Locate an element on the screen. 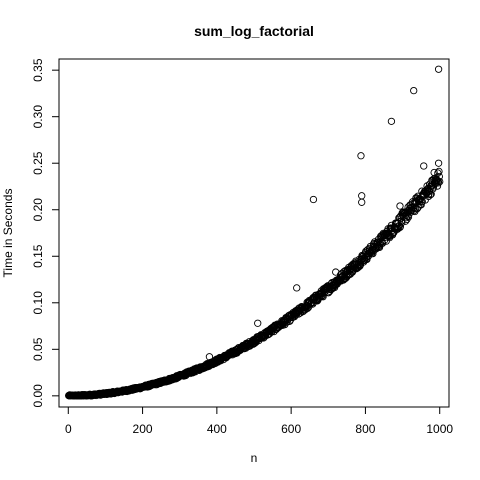  y-tick-label: 0.25 is located at coordinates (38, 163).